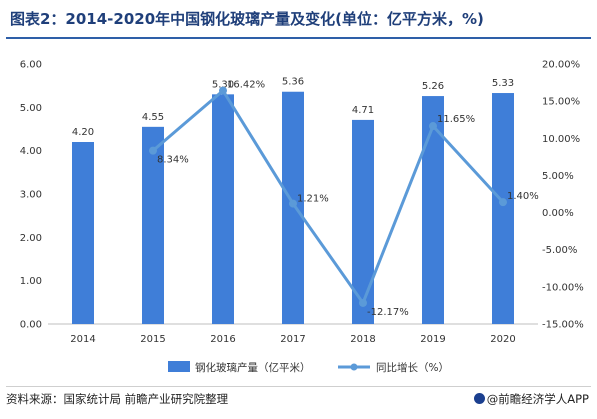  I want to click on x-axis-tick-label: 2015, so click(152, 339).